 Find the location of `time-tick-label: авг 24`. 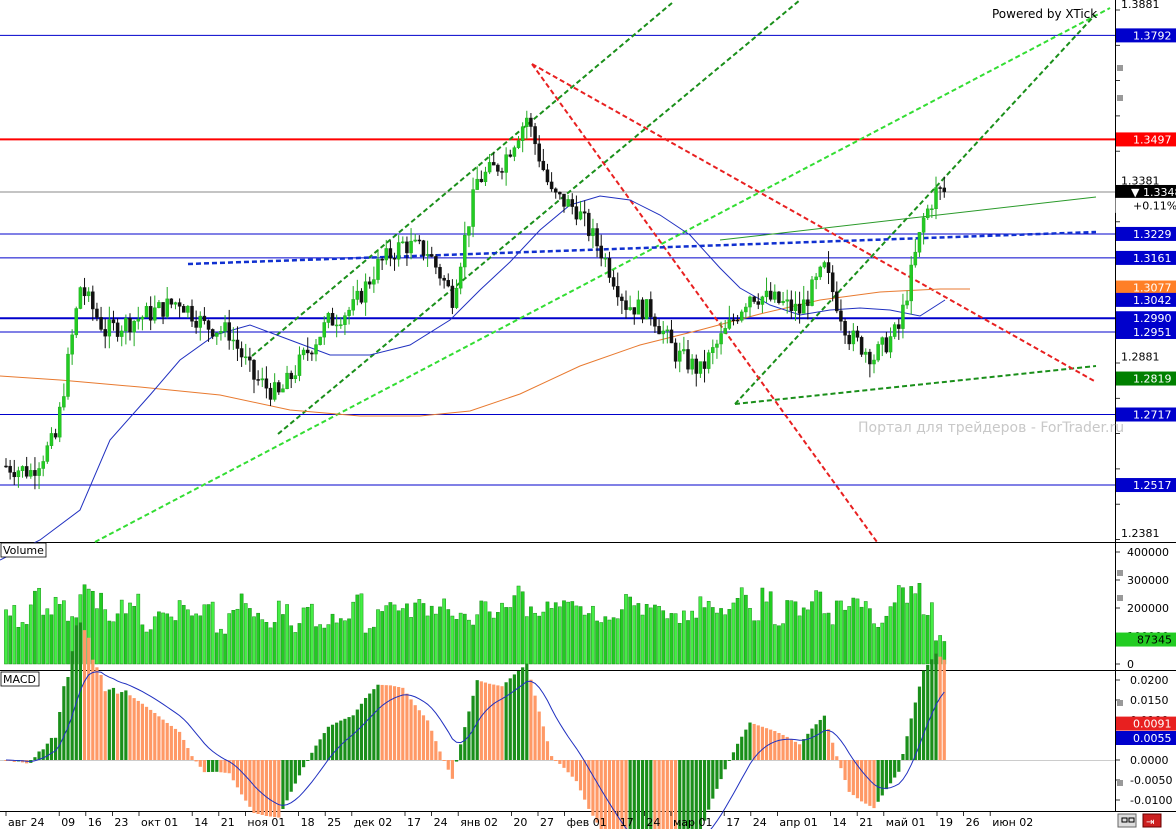

time-tick-label: авг 24 is located at coordinates (26, 822).